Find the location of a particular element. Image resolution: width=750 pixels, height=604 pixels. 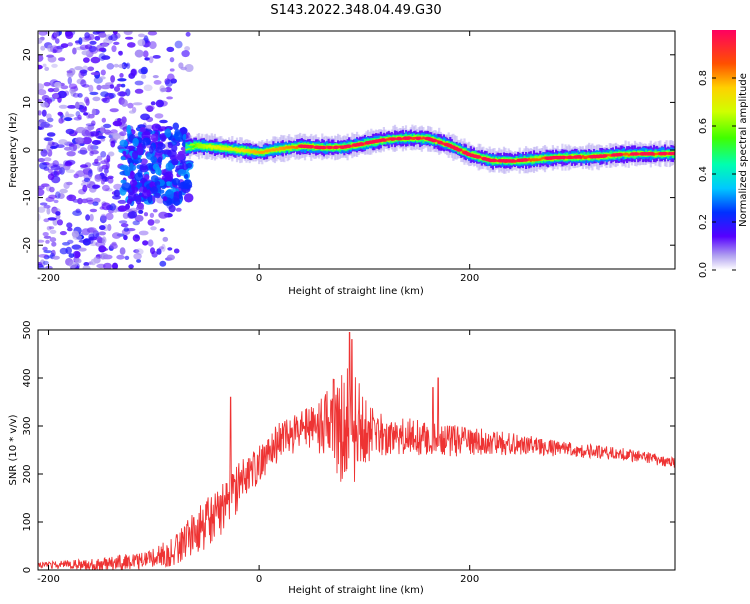

y-tick-label: 400 is located at coordinates (27, 377).